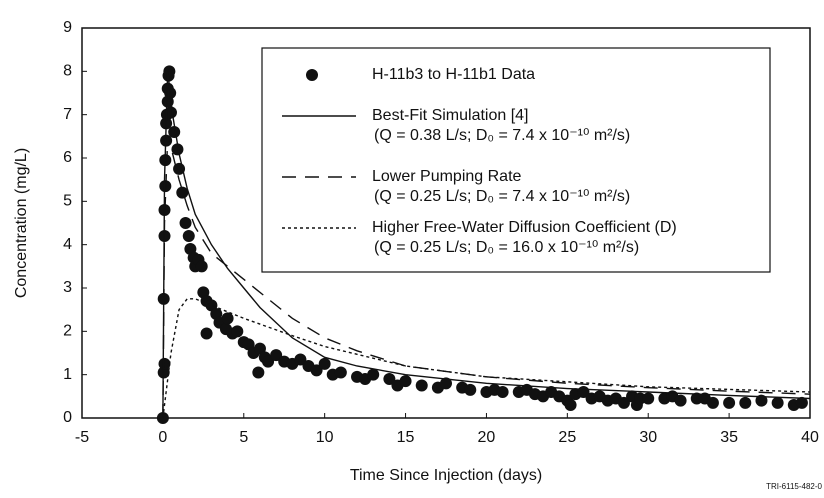  What do you see at coordinates (406, 437) in the screenshot?
I see `x-tick-label: 15` at bounding box center [406, 437].